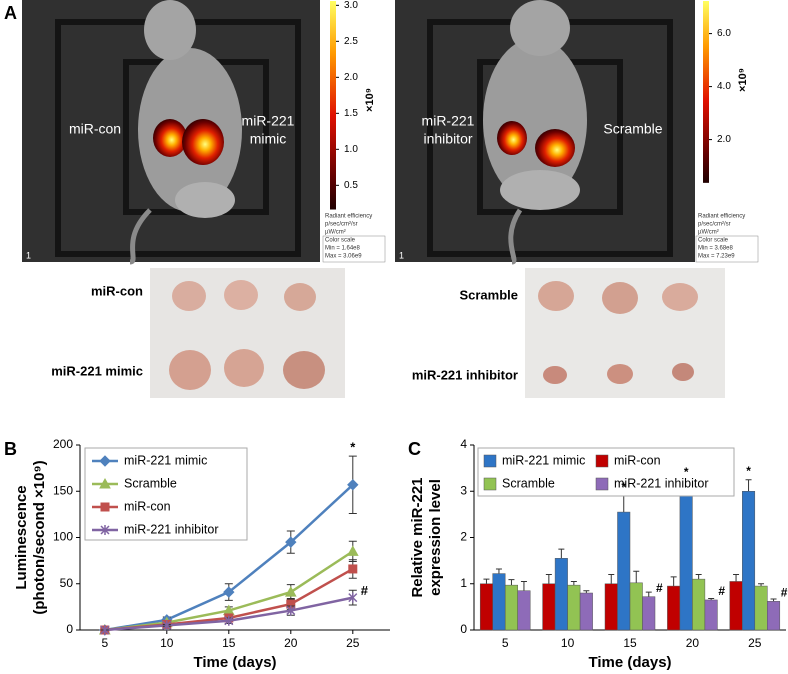  Describe the element at coordinates (543, 460) in the screenshot. I see `legend-label: miR-221 mimic` at that location.